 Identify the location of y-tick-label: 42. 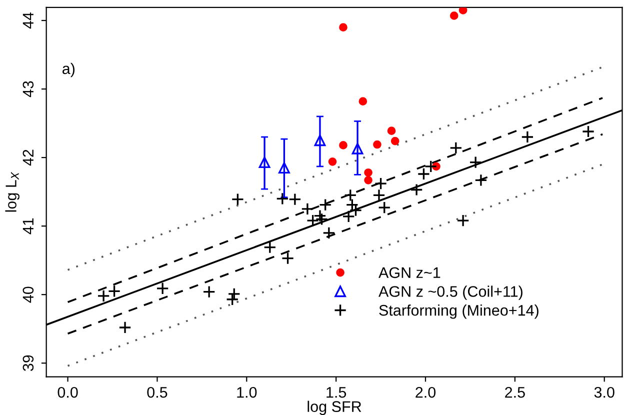
(28, 158).